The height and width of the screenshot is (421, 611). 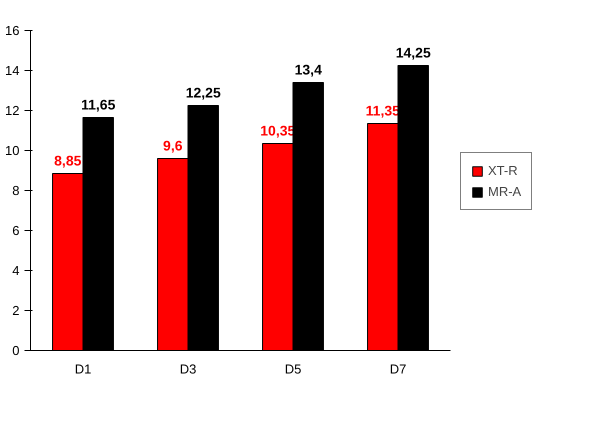 What do you see at coordinates (16, 270) in the screenshot?
I see `y-tick-label: 4` at bounding box center [16, 270].